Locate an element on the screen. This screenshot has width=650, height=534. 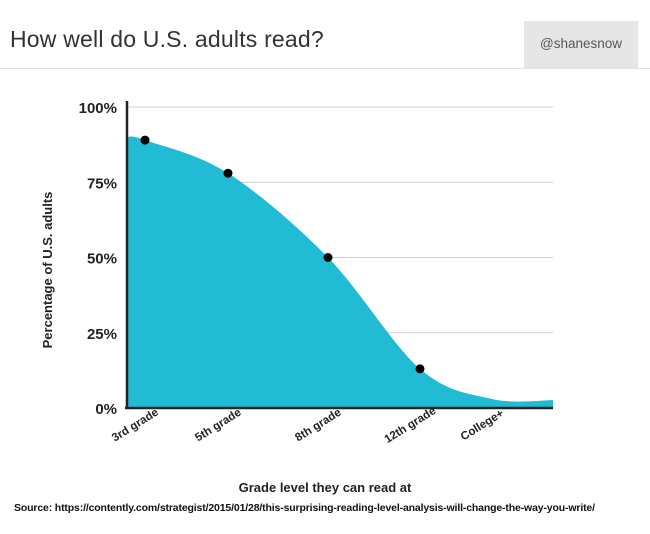
x-tick-label: College+ is located at coordinates (483, 425).